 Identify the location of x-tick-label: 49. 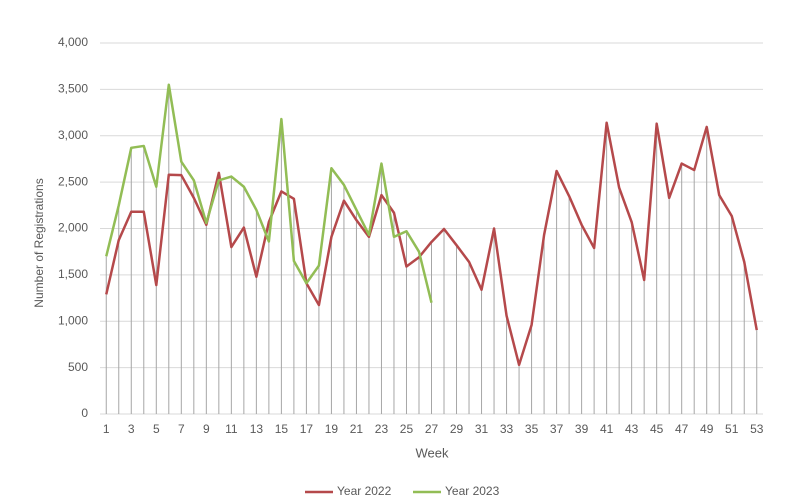
(707, 429).